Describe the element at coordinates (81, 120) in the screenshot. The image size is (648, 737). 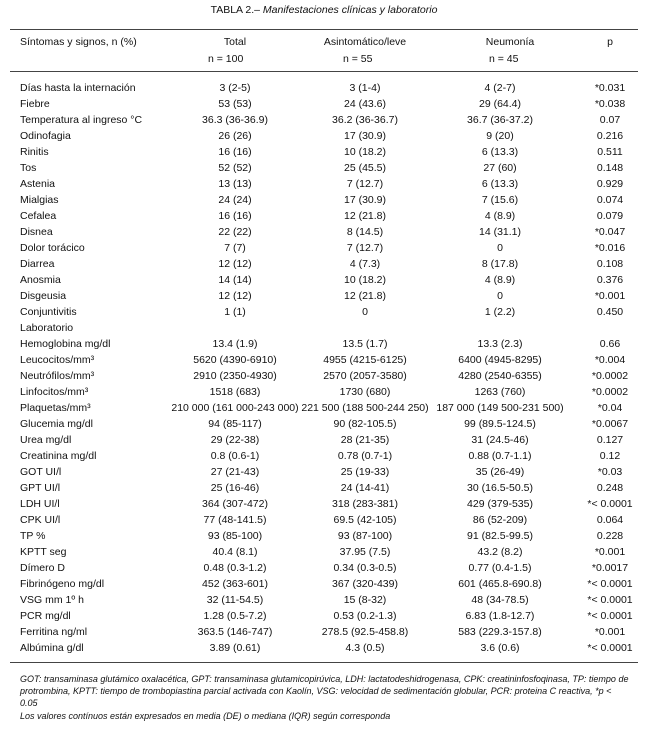
I see `row-label: Temperatura al ingreso °C` at that location.